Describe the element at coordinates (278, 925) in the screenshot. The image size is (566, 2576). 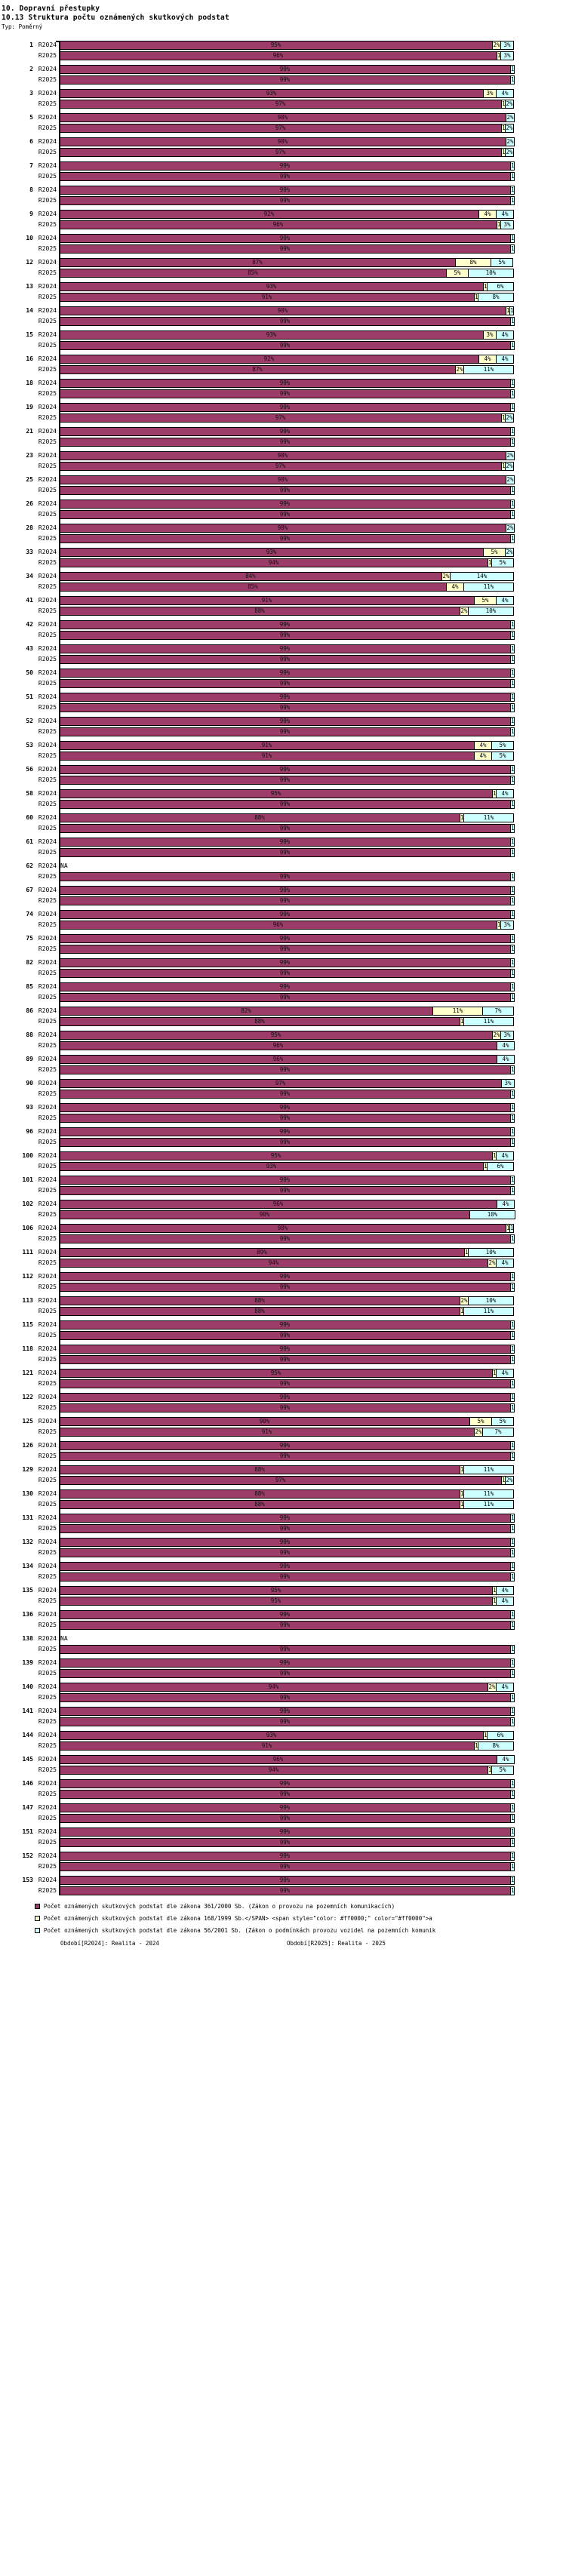
I see `bar-segment-series-1: 96%` at that location.